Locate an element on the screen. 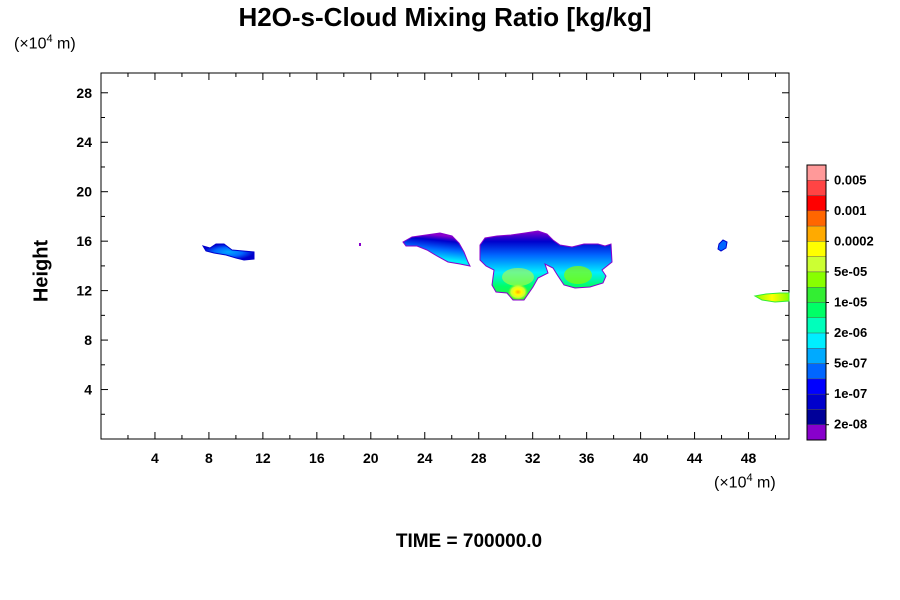  colorbar-label: 1e-07 is located at coordinates (850, 393).